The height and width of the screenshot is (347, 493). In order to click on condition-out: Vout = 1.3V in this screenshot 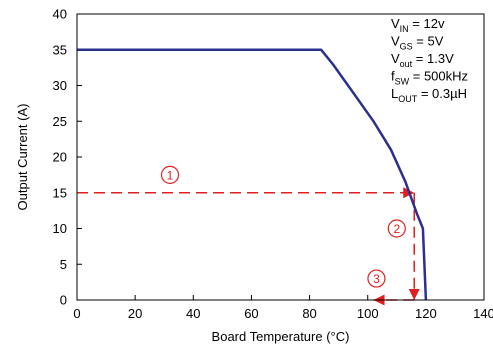, I will do `click(422, 60)`.